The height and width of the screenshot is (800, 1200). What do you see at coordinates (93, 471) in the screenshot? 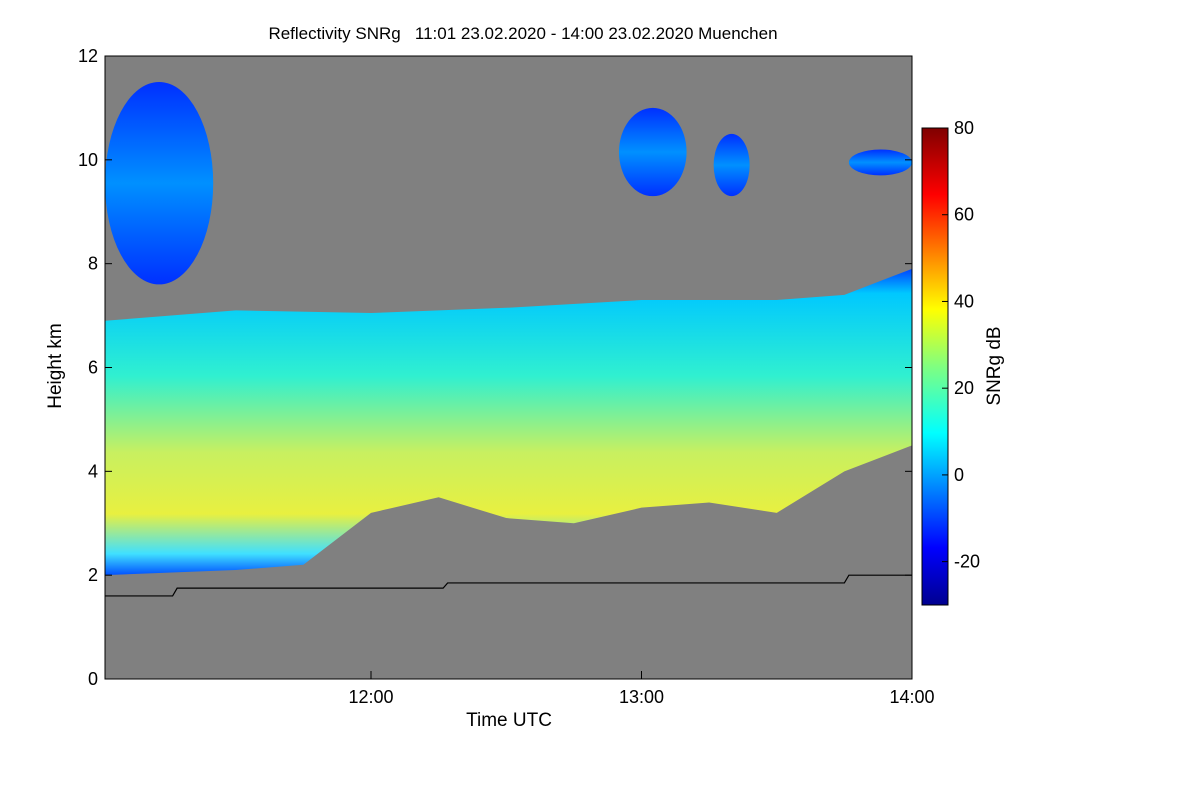
I see `y-tick-label: 4` at bounding box center [93, 471].